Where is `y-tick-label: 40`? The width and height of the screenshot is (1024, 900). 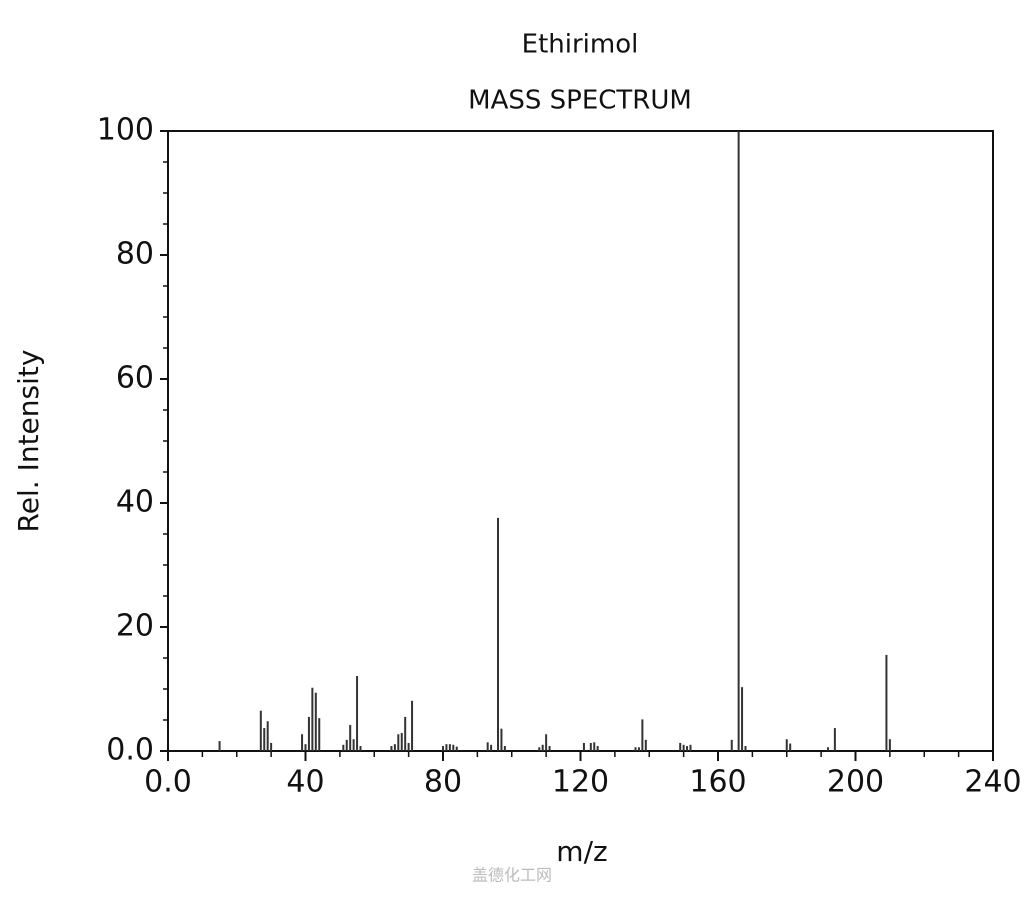
y-tick-label: 40 is located at coordinates (135, 502).